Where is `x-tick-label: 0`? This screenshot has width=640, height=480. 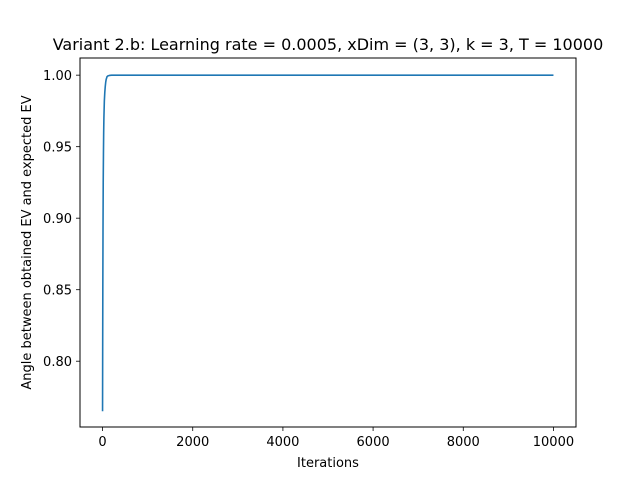
x-tick-label: 0 is located at coordinates (102, 442).